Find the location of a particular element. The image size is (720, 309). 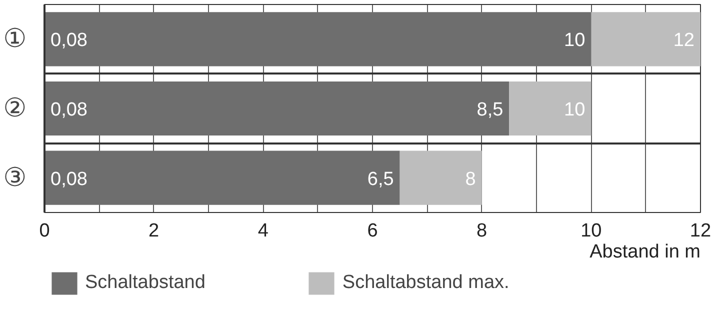

x-tick-label: 2 is located at coordinates (154, 231).